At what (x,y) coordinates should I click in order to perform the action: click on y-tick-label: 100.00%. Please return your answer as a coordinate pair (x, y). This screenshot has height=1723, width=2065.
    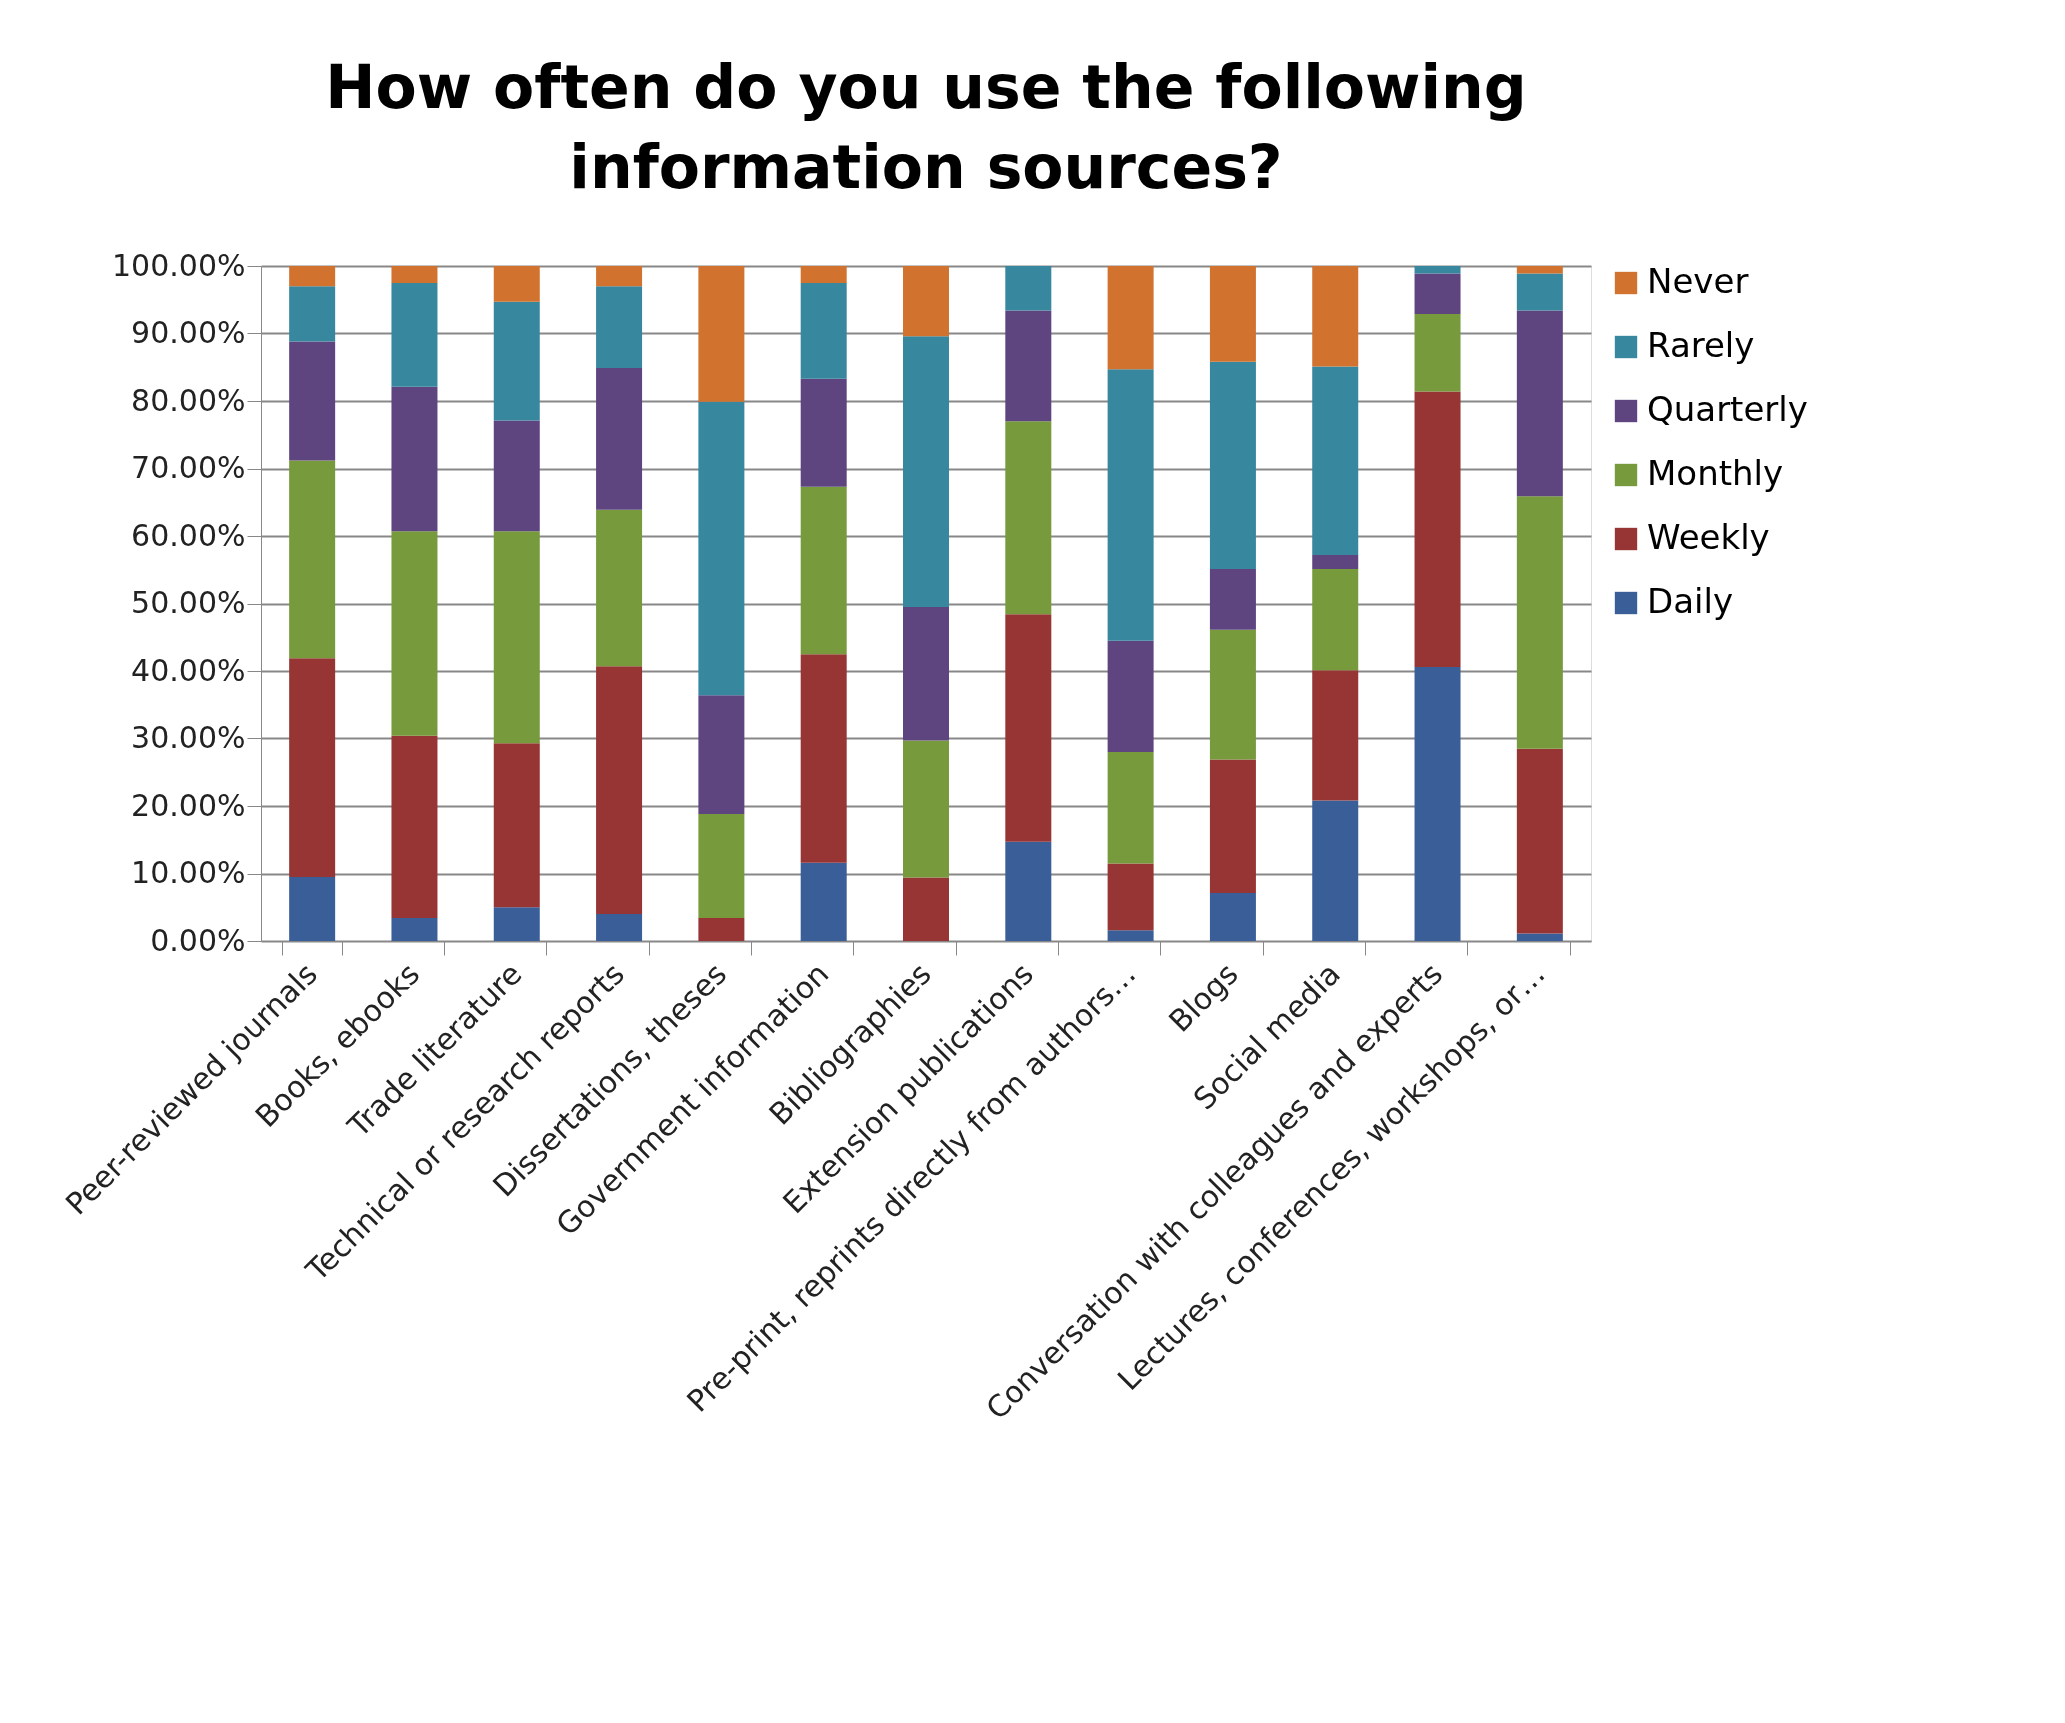
    Looking at the image, I should click on (179, 265).